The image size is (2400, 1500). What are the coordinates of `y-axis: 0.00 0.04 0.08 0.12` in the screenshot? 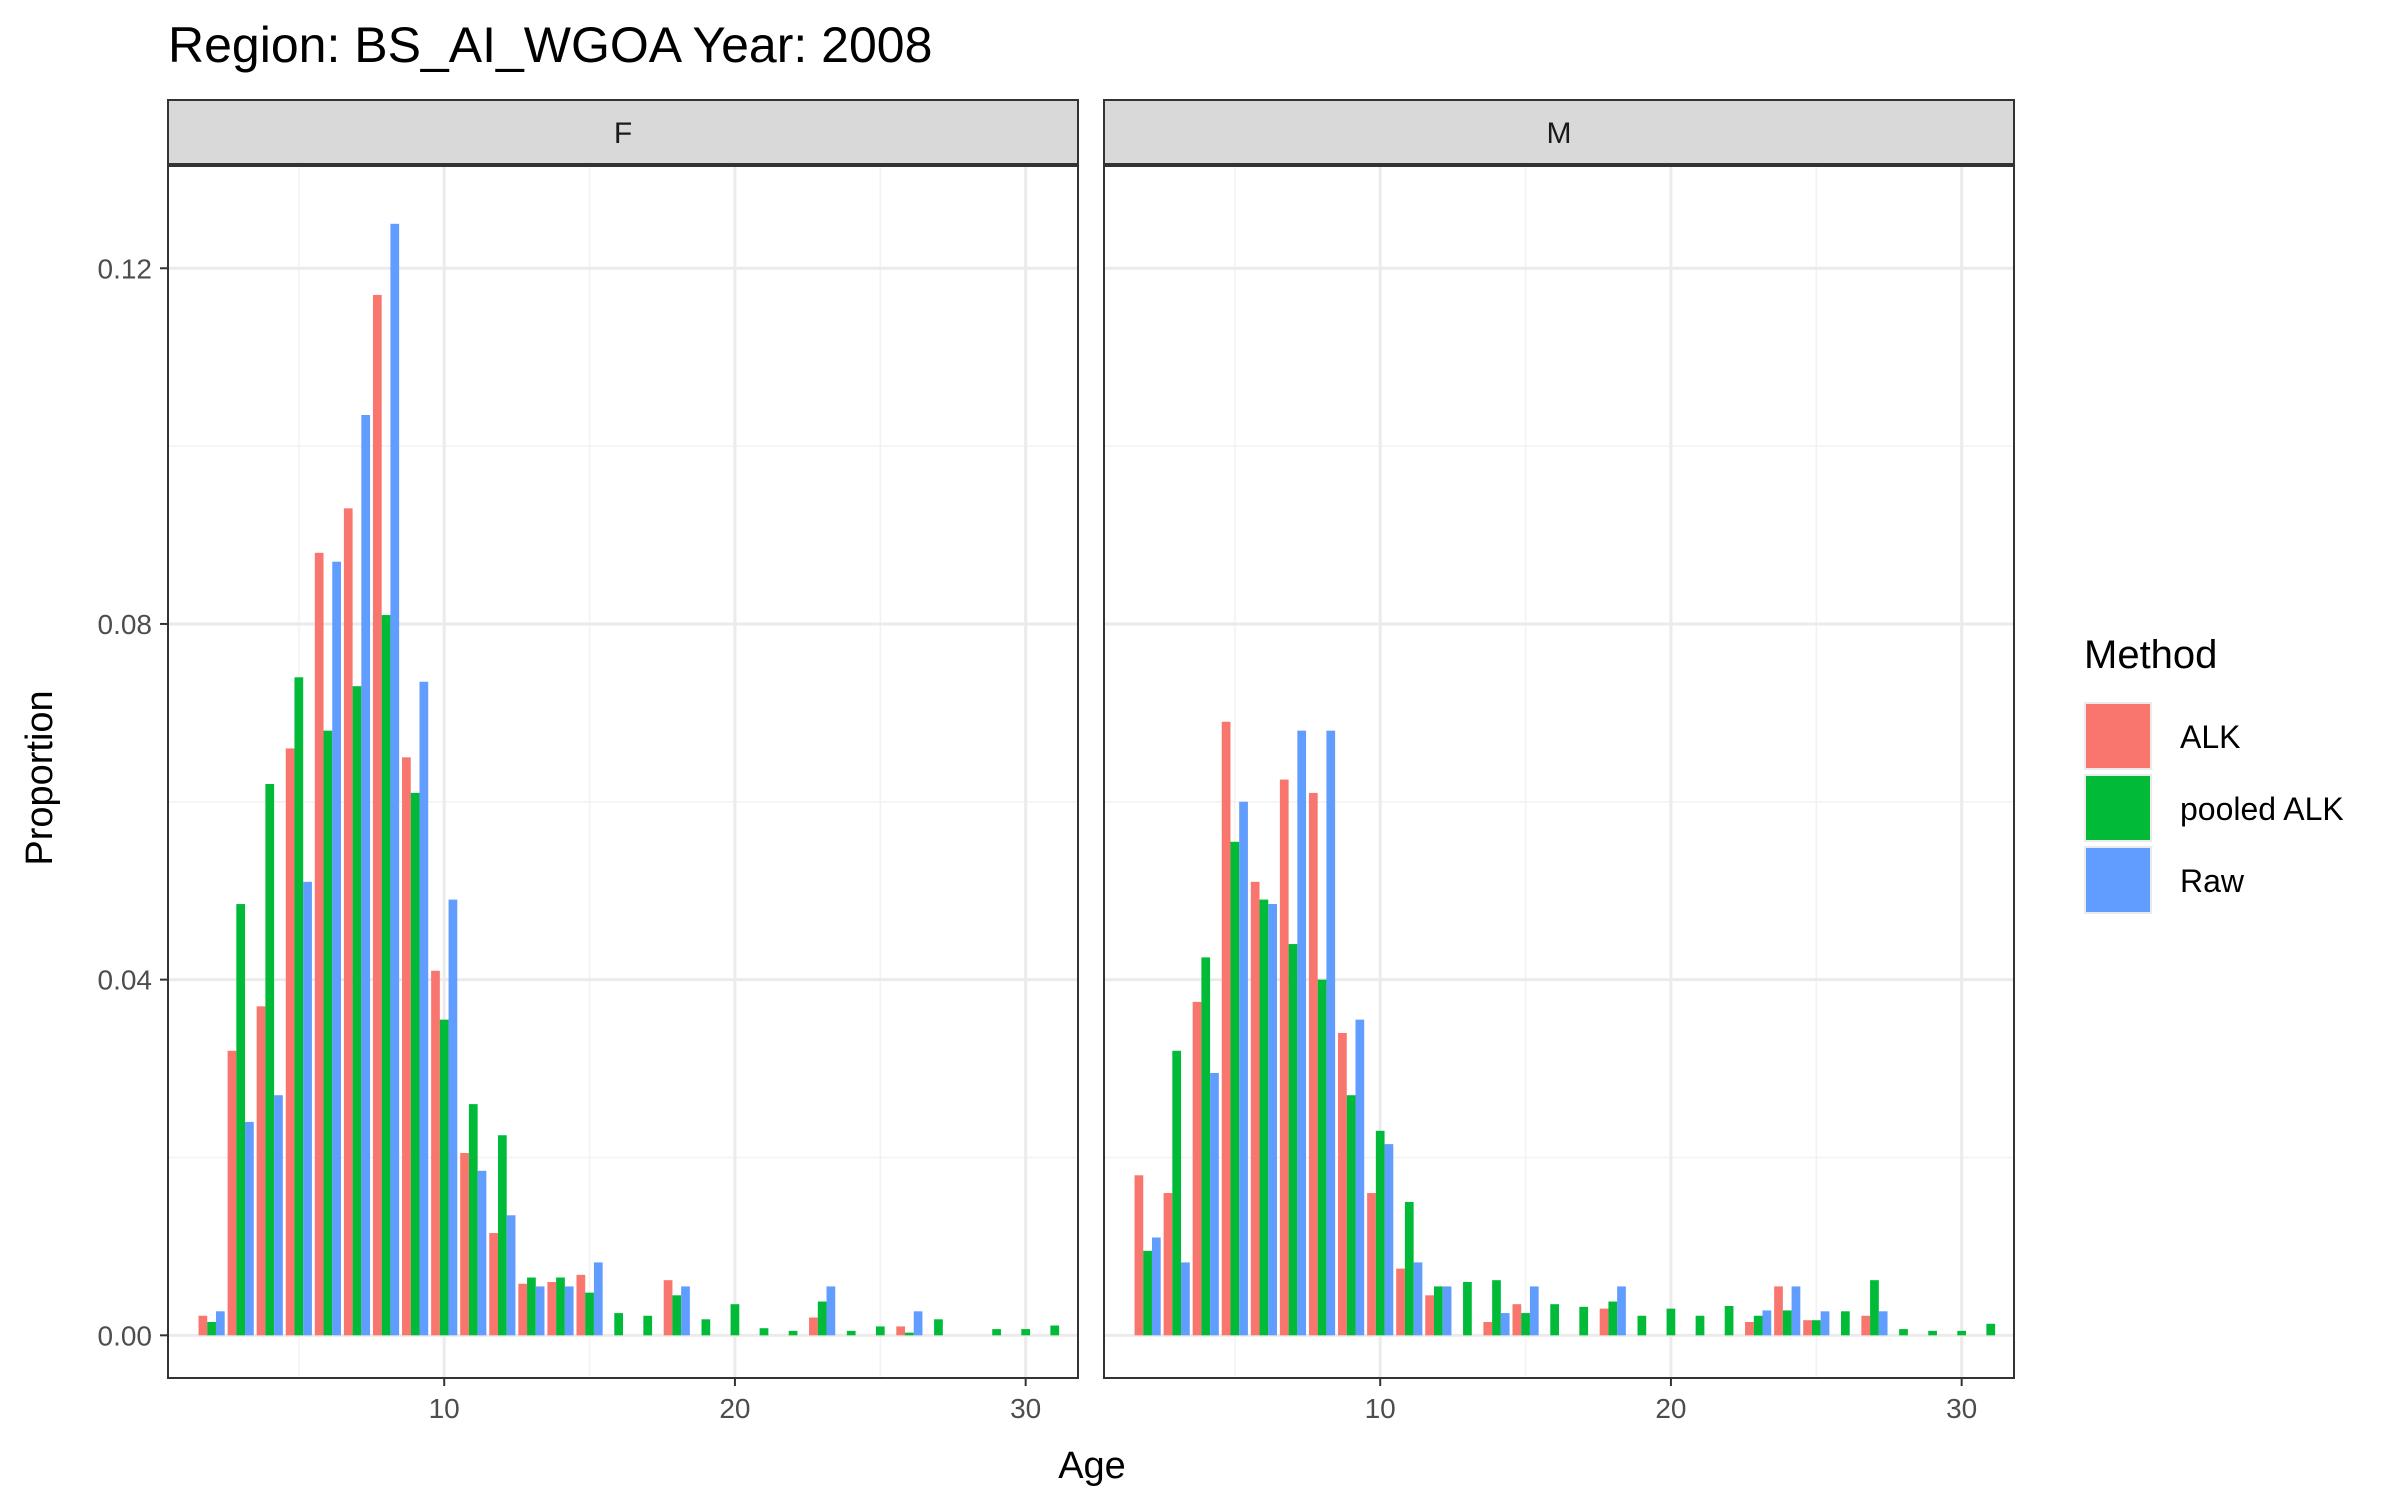 It's located at (133, 802).